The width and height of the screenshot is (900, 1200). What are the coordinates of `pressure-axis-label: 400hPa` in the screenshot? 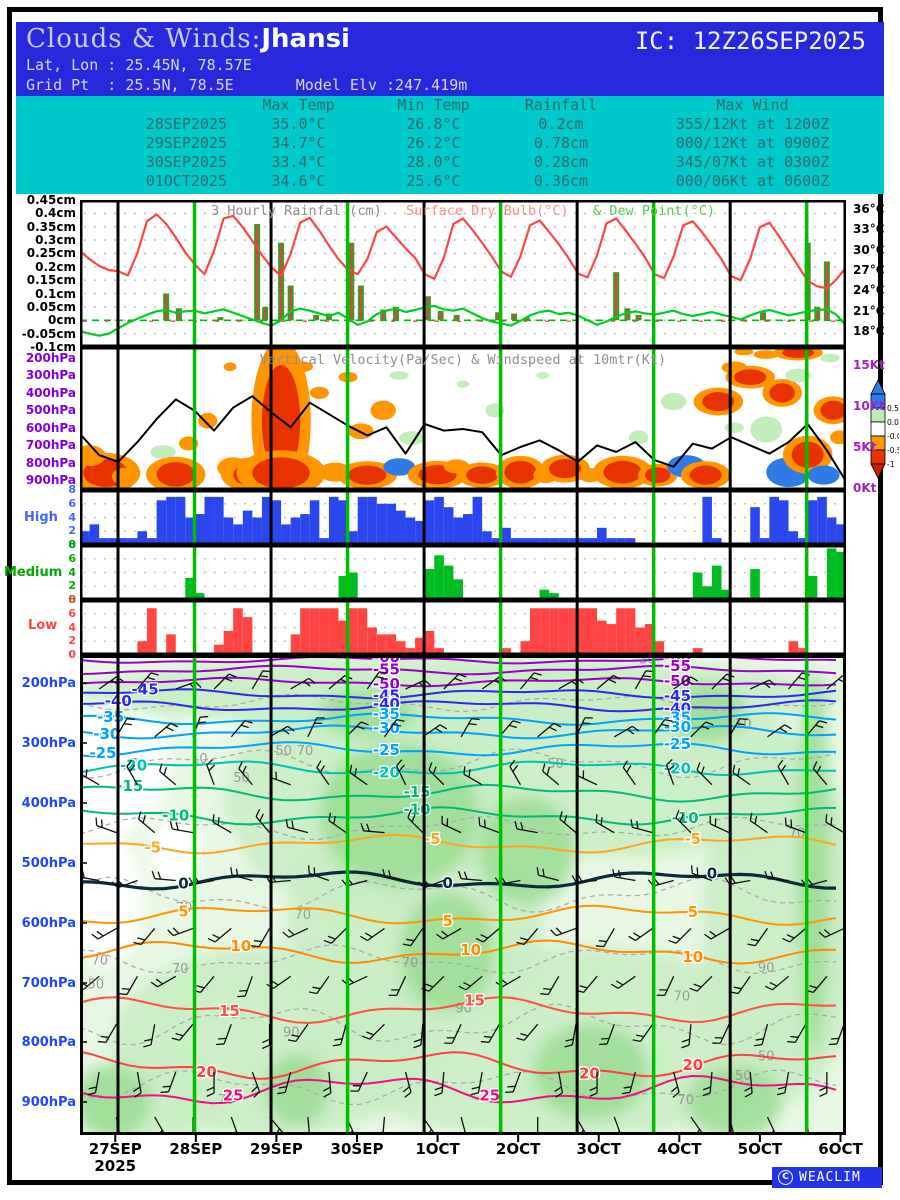 It's located at (48, 803).